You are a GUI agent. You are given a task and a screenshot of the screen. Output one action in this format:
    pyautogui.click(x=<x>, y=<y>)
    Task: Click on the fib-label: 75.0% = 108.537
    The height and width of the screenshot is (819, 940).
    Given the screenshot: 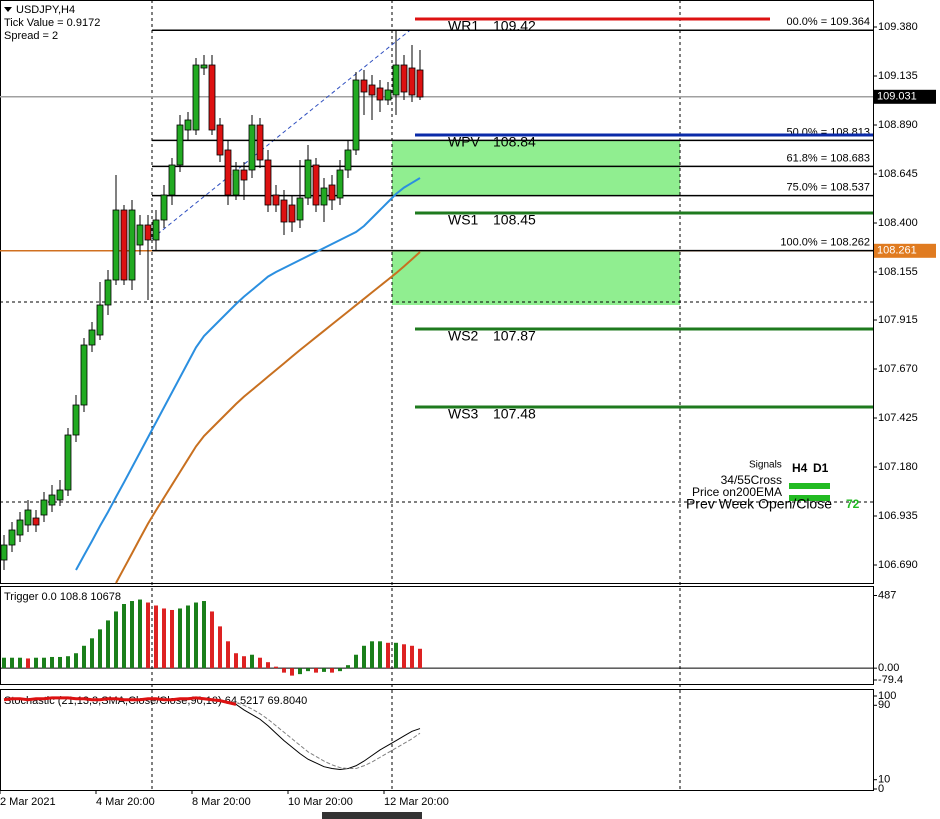 What is the action you would take?
    pyautogui.click(x=829, y=188)
    